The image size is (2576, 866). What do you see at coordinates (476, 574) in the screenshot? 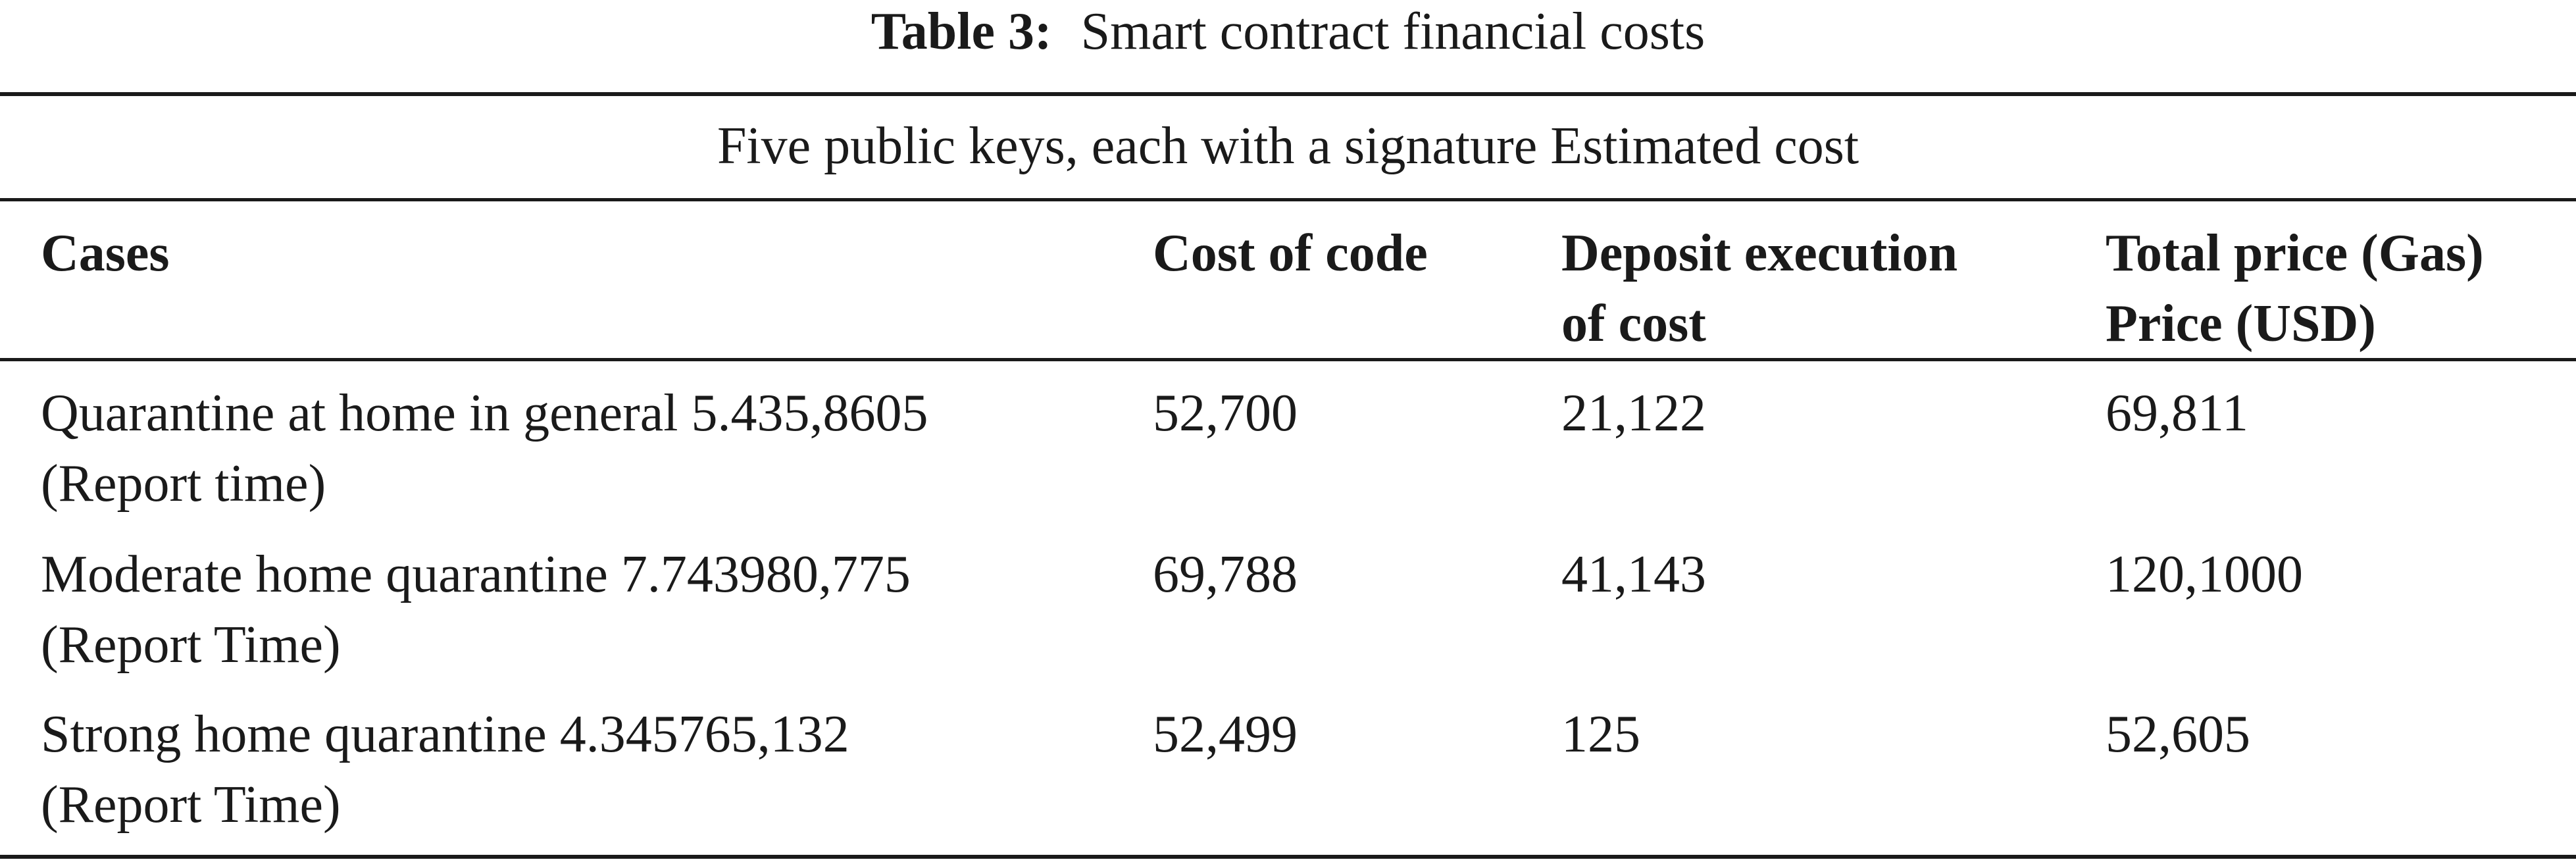
I see `case-label: Moderate home quarantine 7.743980,775` at bounding box center [476, 574].